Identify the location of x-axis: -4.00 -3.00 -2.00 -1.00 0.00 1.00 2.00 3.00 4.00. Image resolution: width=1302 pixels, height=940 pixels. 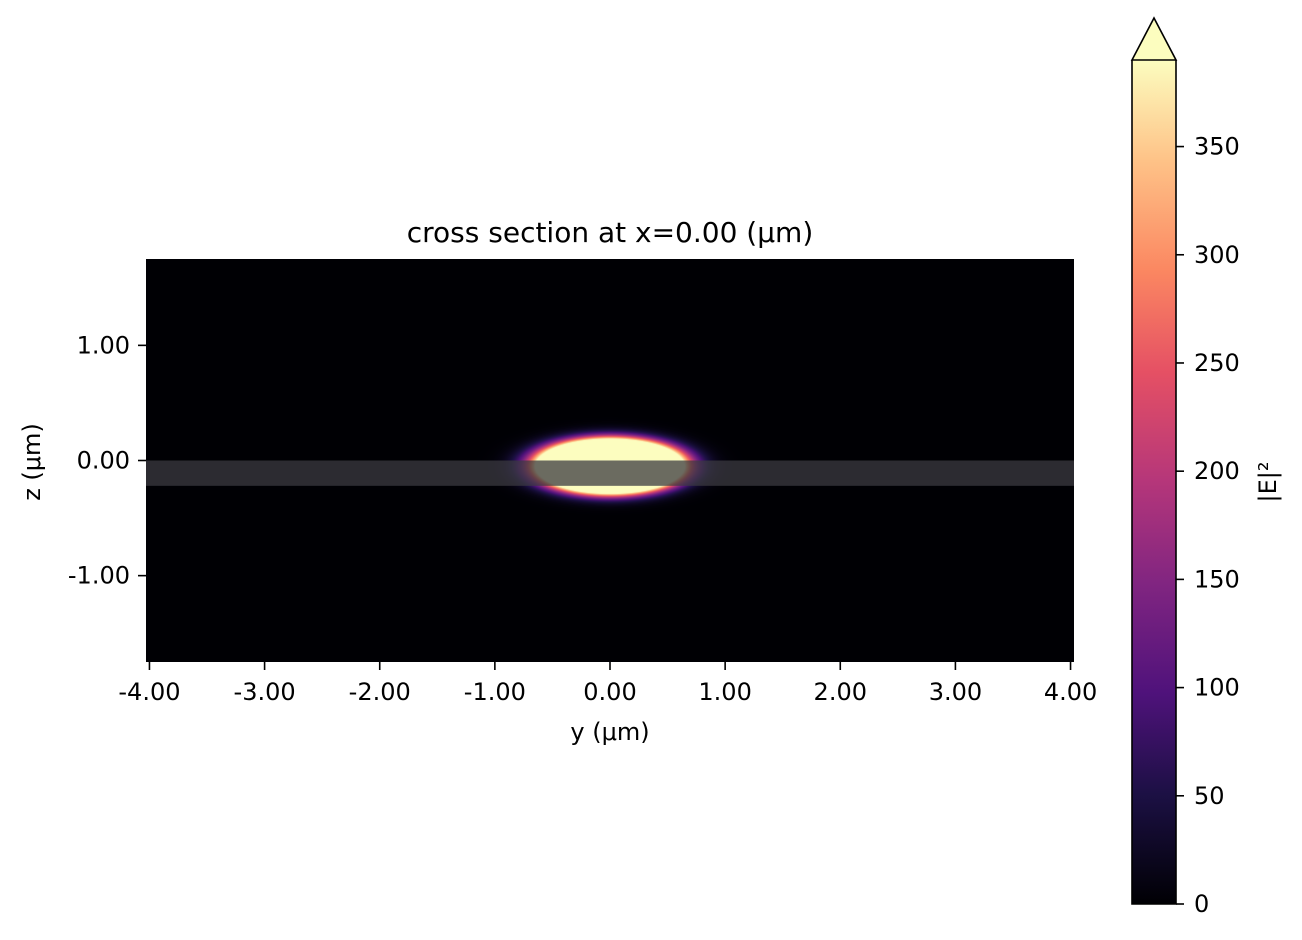
(607, 684).